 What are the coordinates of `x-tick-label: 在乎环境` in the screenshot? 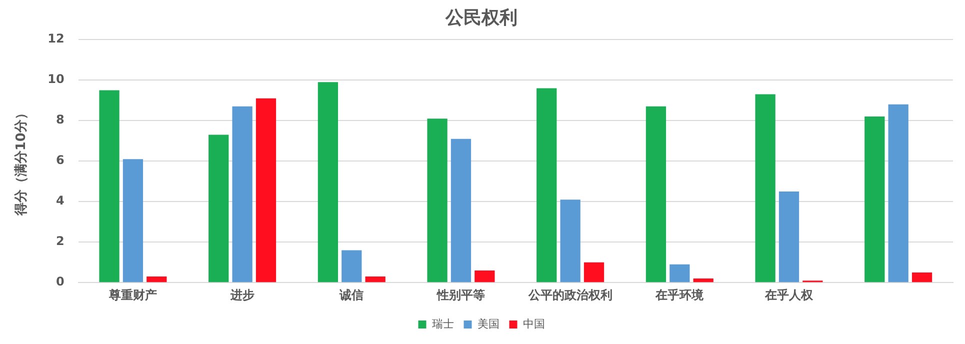 It's located at (679, 295).